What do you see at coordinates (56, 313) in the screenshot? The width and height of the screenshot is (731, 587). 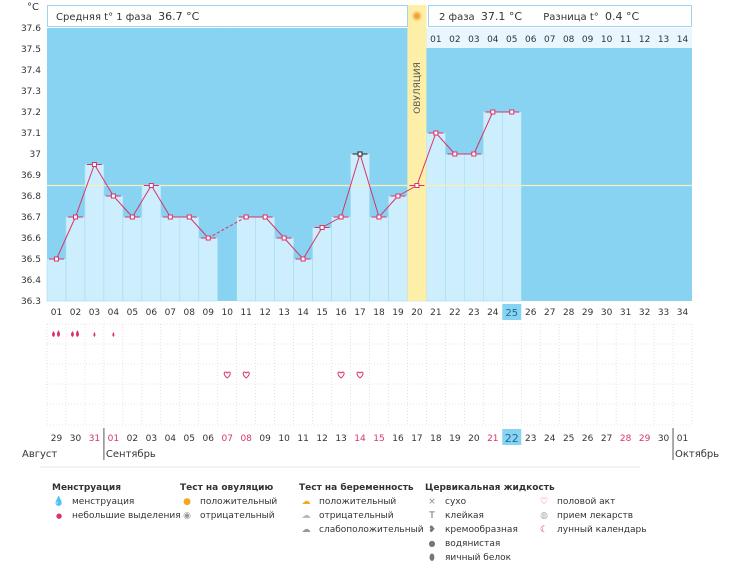 I see `cycle-day-label: 01` at bounding box center [56, 313].